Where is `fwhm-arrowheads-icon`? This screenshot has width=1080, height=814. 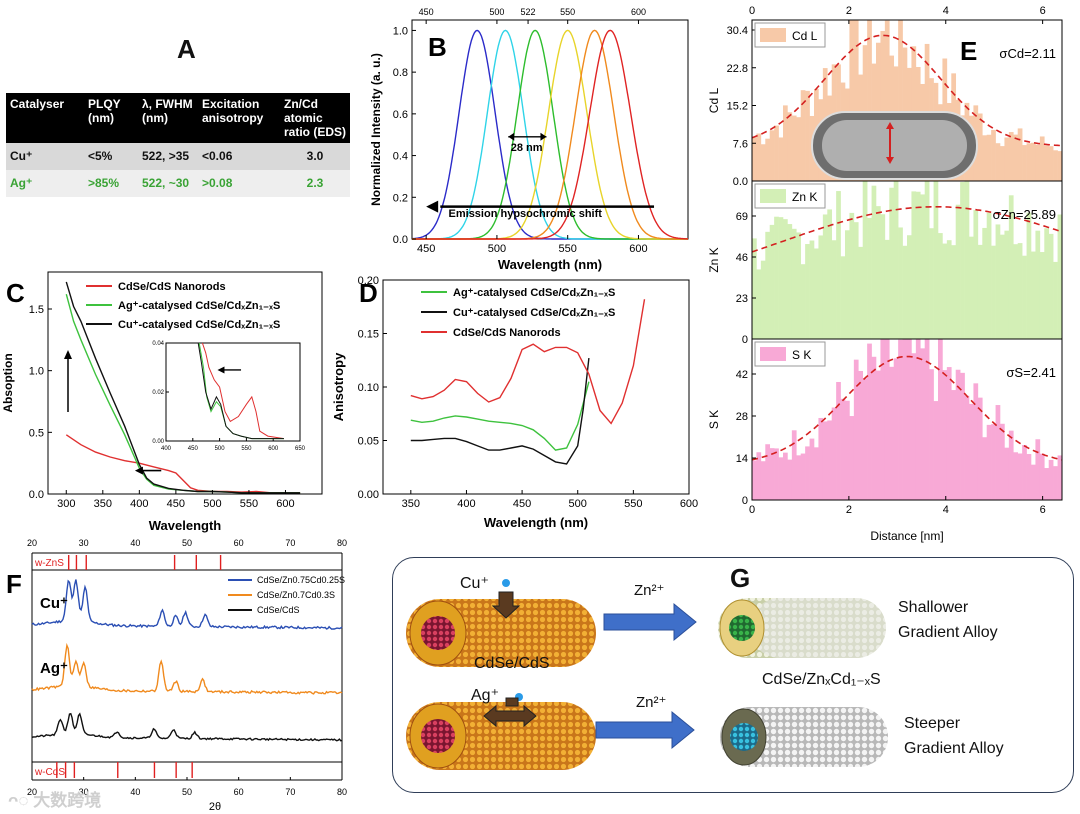 fwhm-arrowheads-icon is located at coordinates (527, 136).